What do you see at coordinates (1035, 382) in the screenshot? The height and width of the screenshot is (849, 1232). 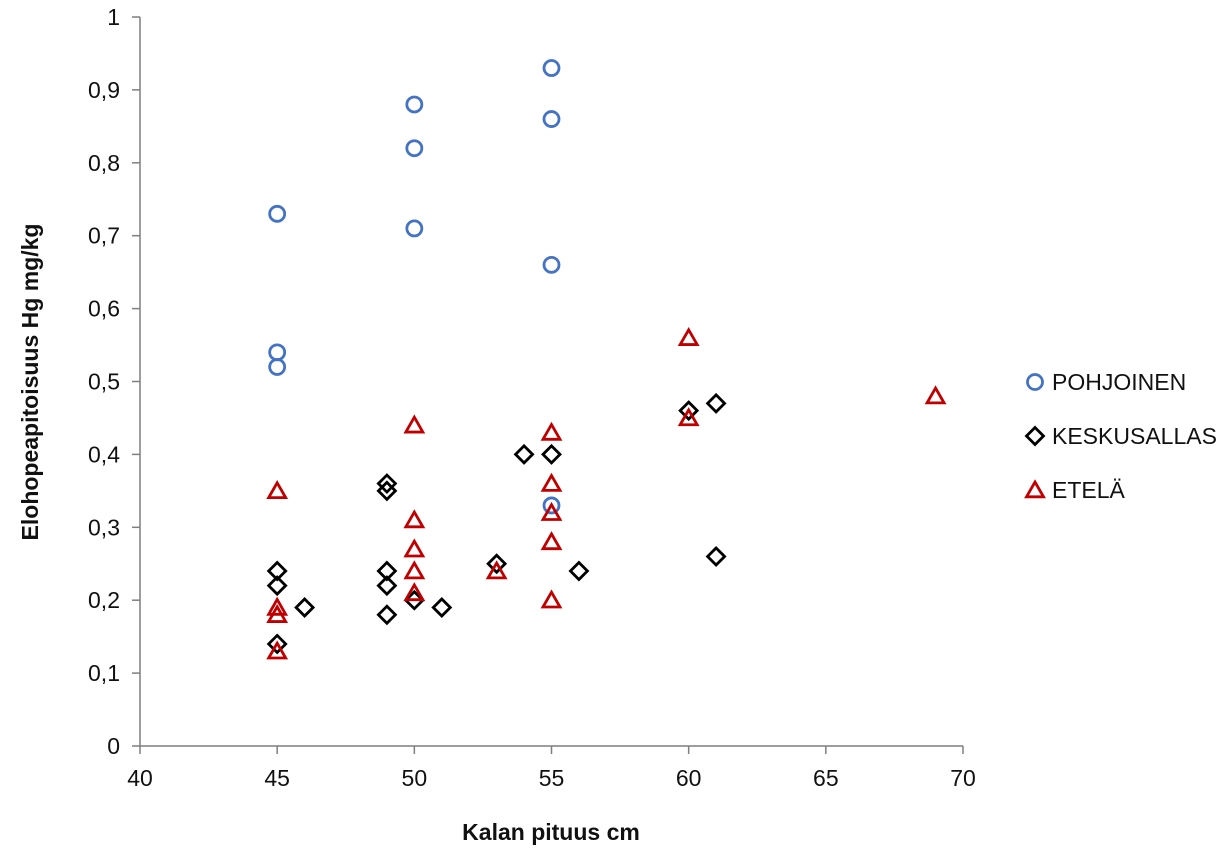 I see `legend-marker-pohjoinen` at bounding box center [1035, 382].